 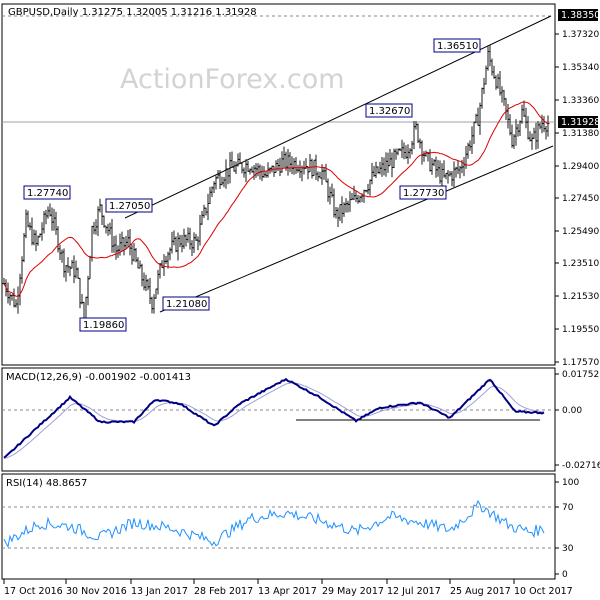 What do you see at coordinates (580, 199) in the screenshot?
I see `price-tick-label: 1.27450` at bounding box center [580, 199].